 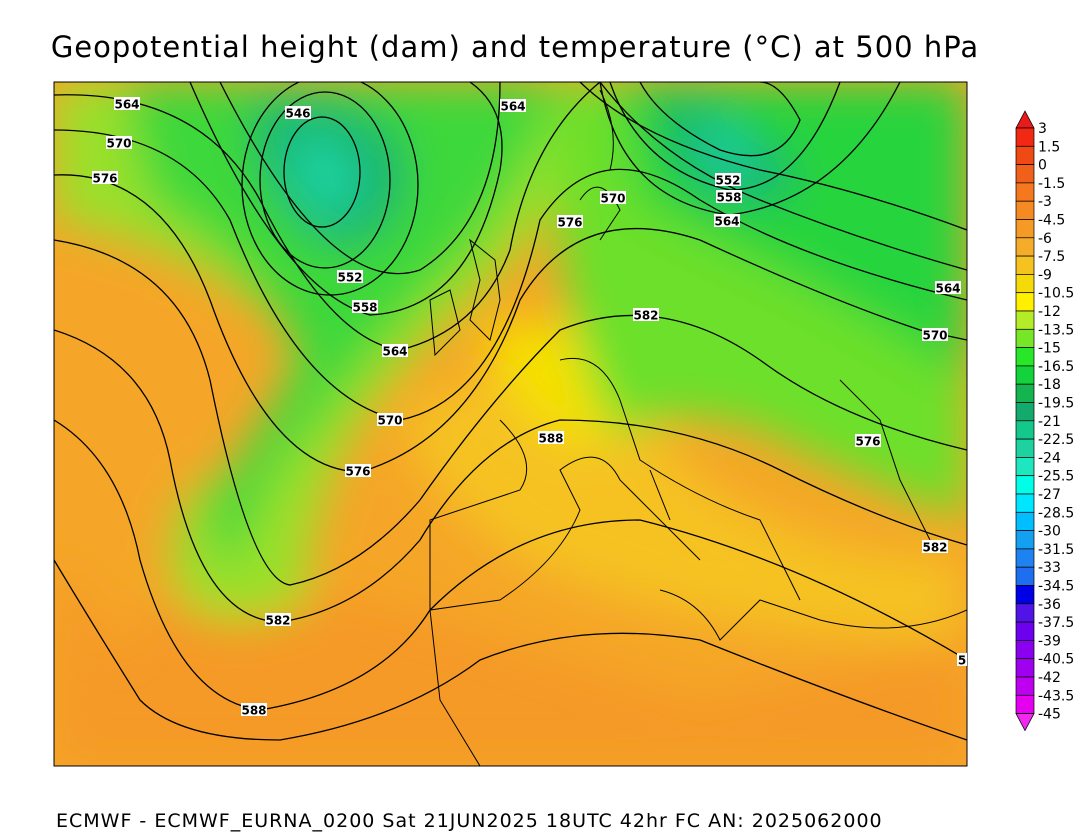 What do you see at coordinates (1049, 605) in the screenshot?
I see `colorbar-label: -36` at bounding box center [1049, 605].